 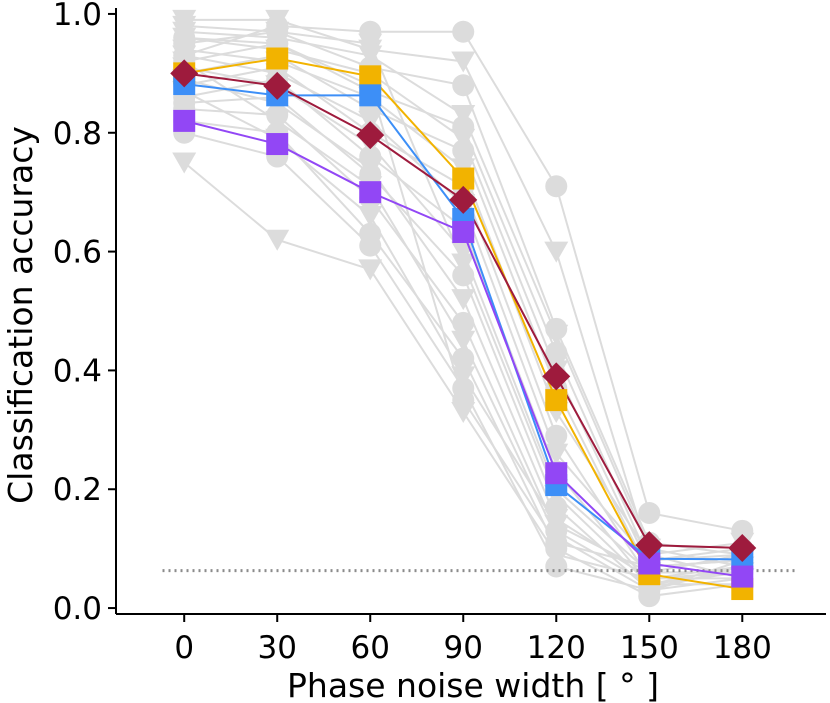 What do you see at coordinates (184, 648) in the screenshot?
I see `x-tick-label: 0` at bounding box center [184, 648].